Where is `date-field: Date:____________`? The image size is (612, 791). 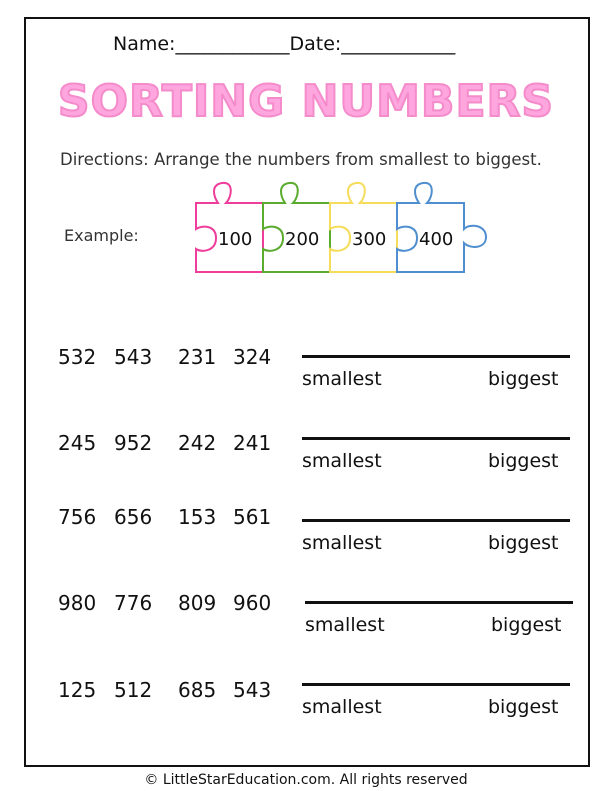
date-field: Date:____________ is located at coordinates (372, 44).